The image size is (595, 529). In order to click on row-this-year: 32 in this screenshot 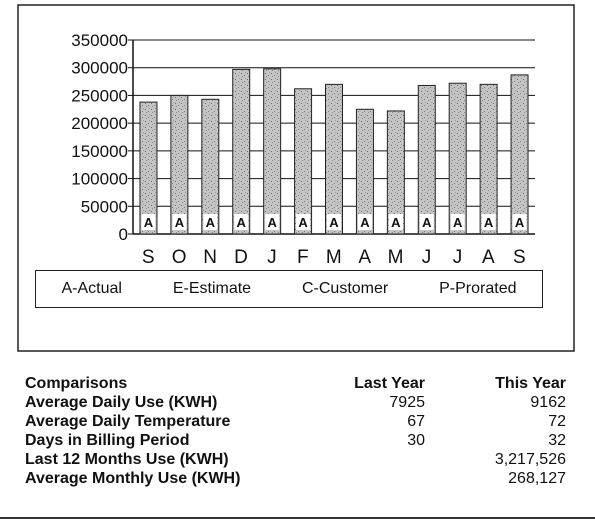, I will do `click(557, 440)`.